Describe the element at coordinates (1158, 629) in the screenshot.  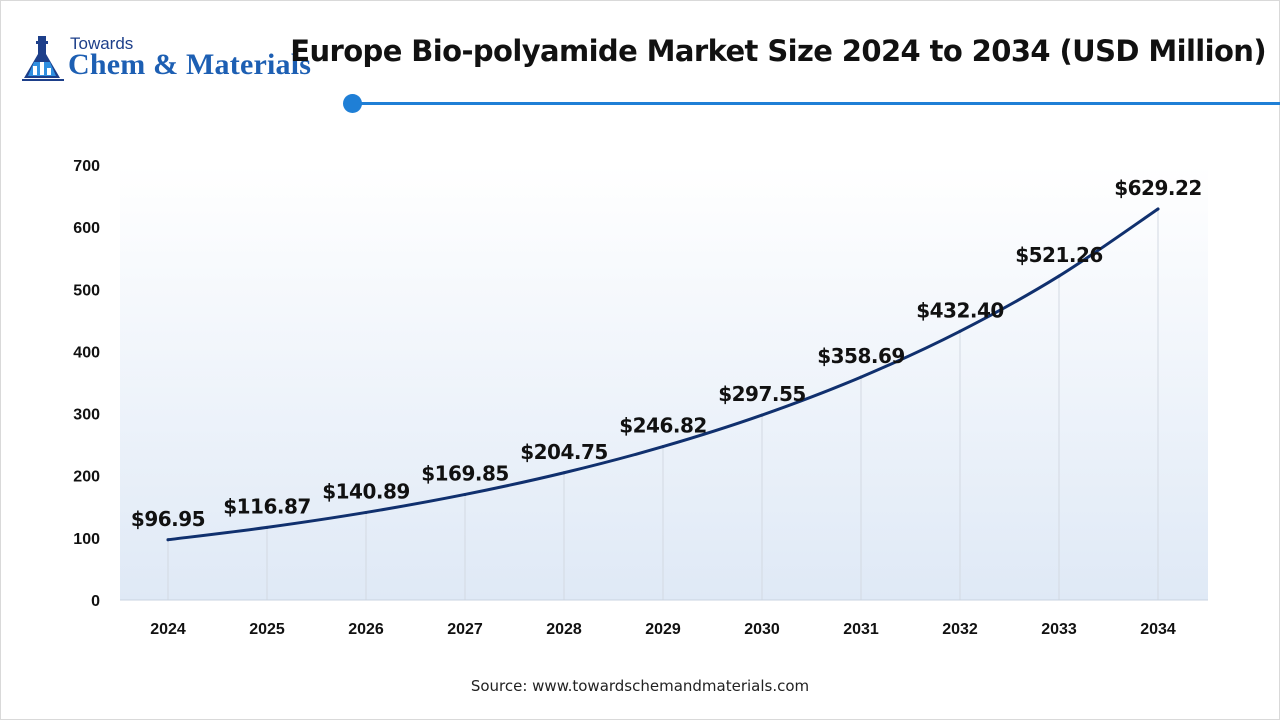
I see `x-tick-label: 2034` at that location.